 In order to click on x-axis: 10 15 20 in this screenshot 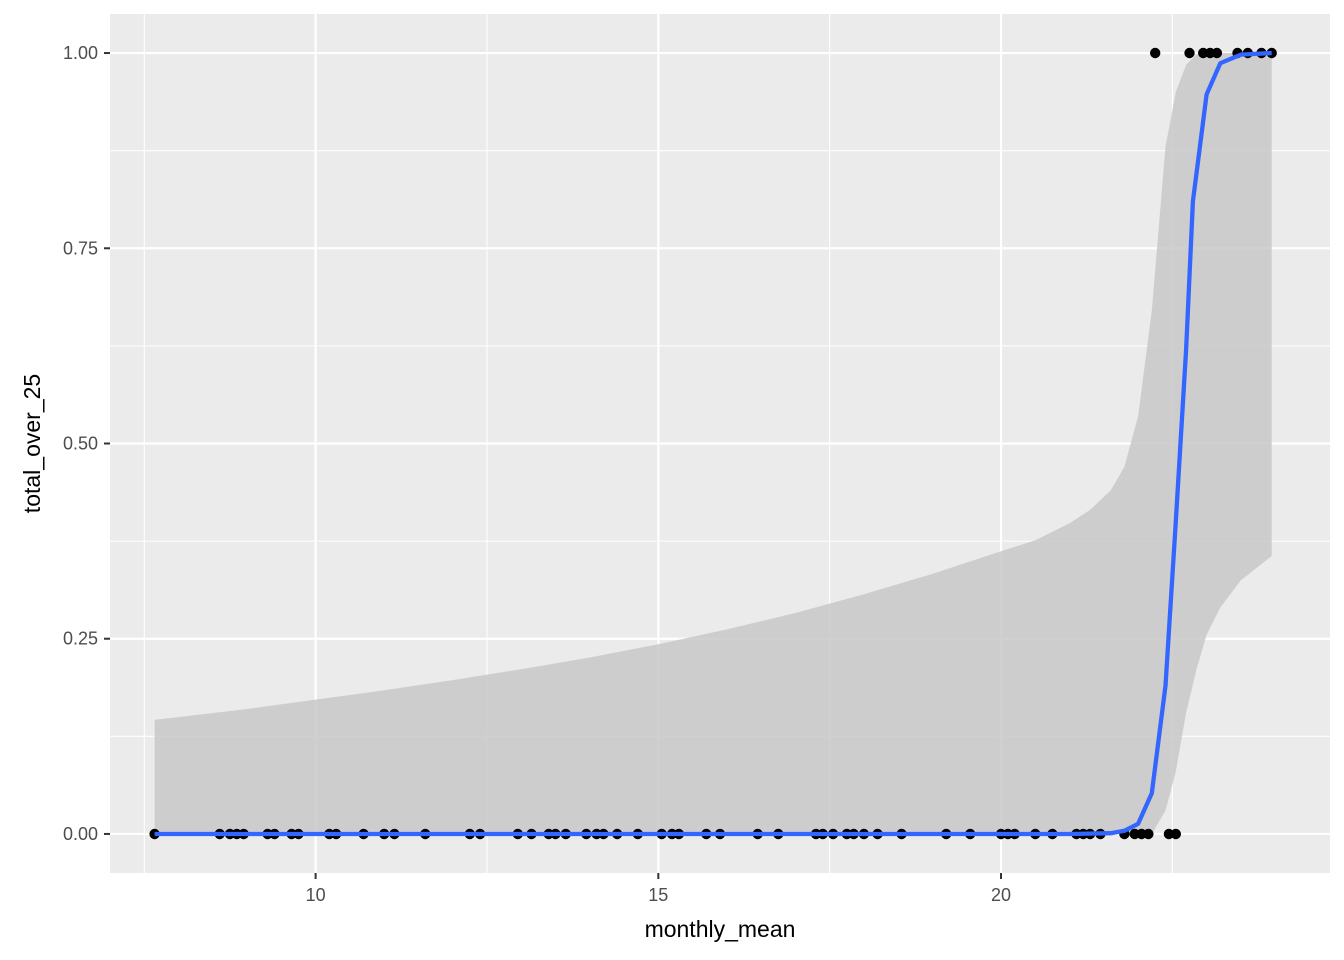, I will do `click(658, 889)`.